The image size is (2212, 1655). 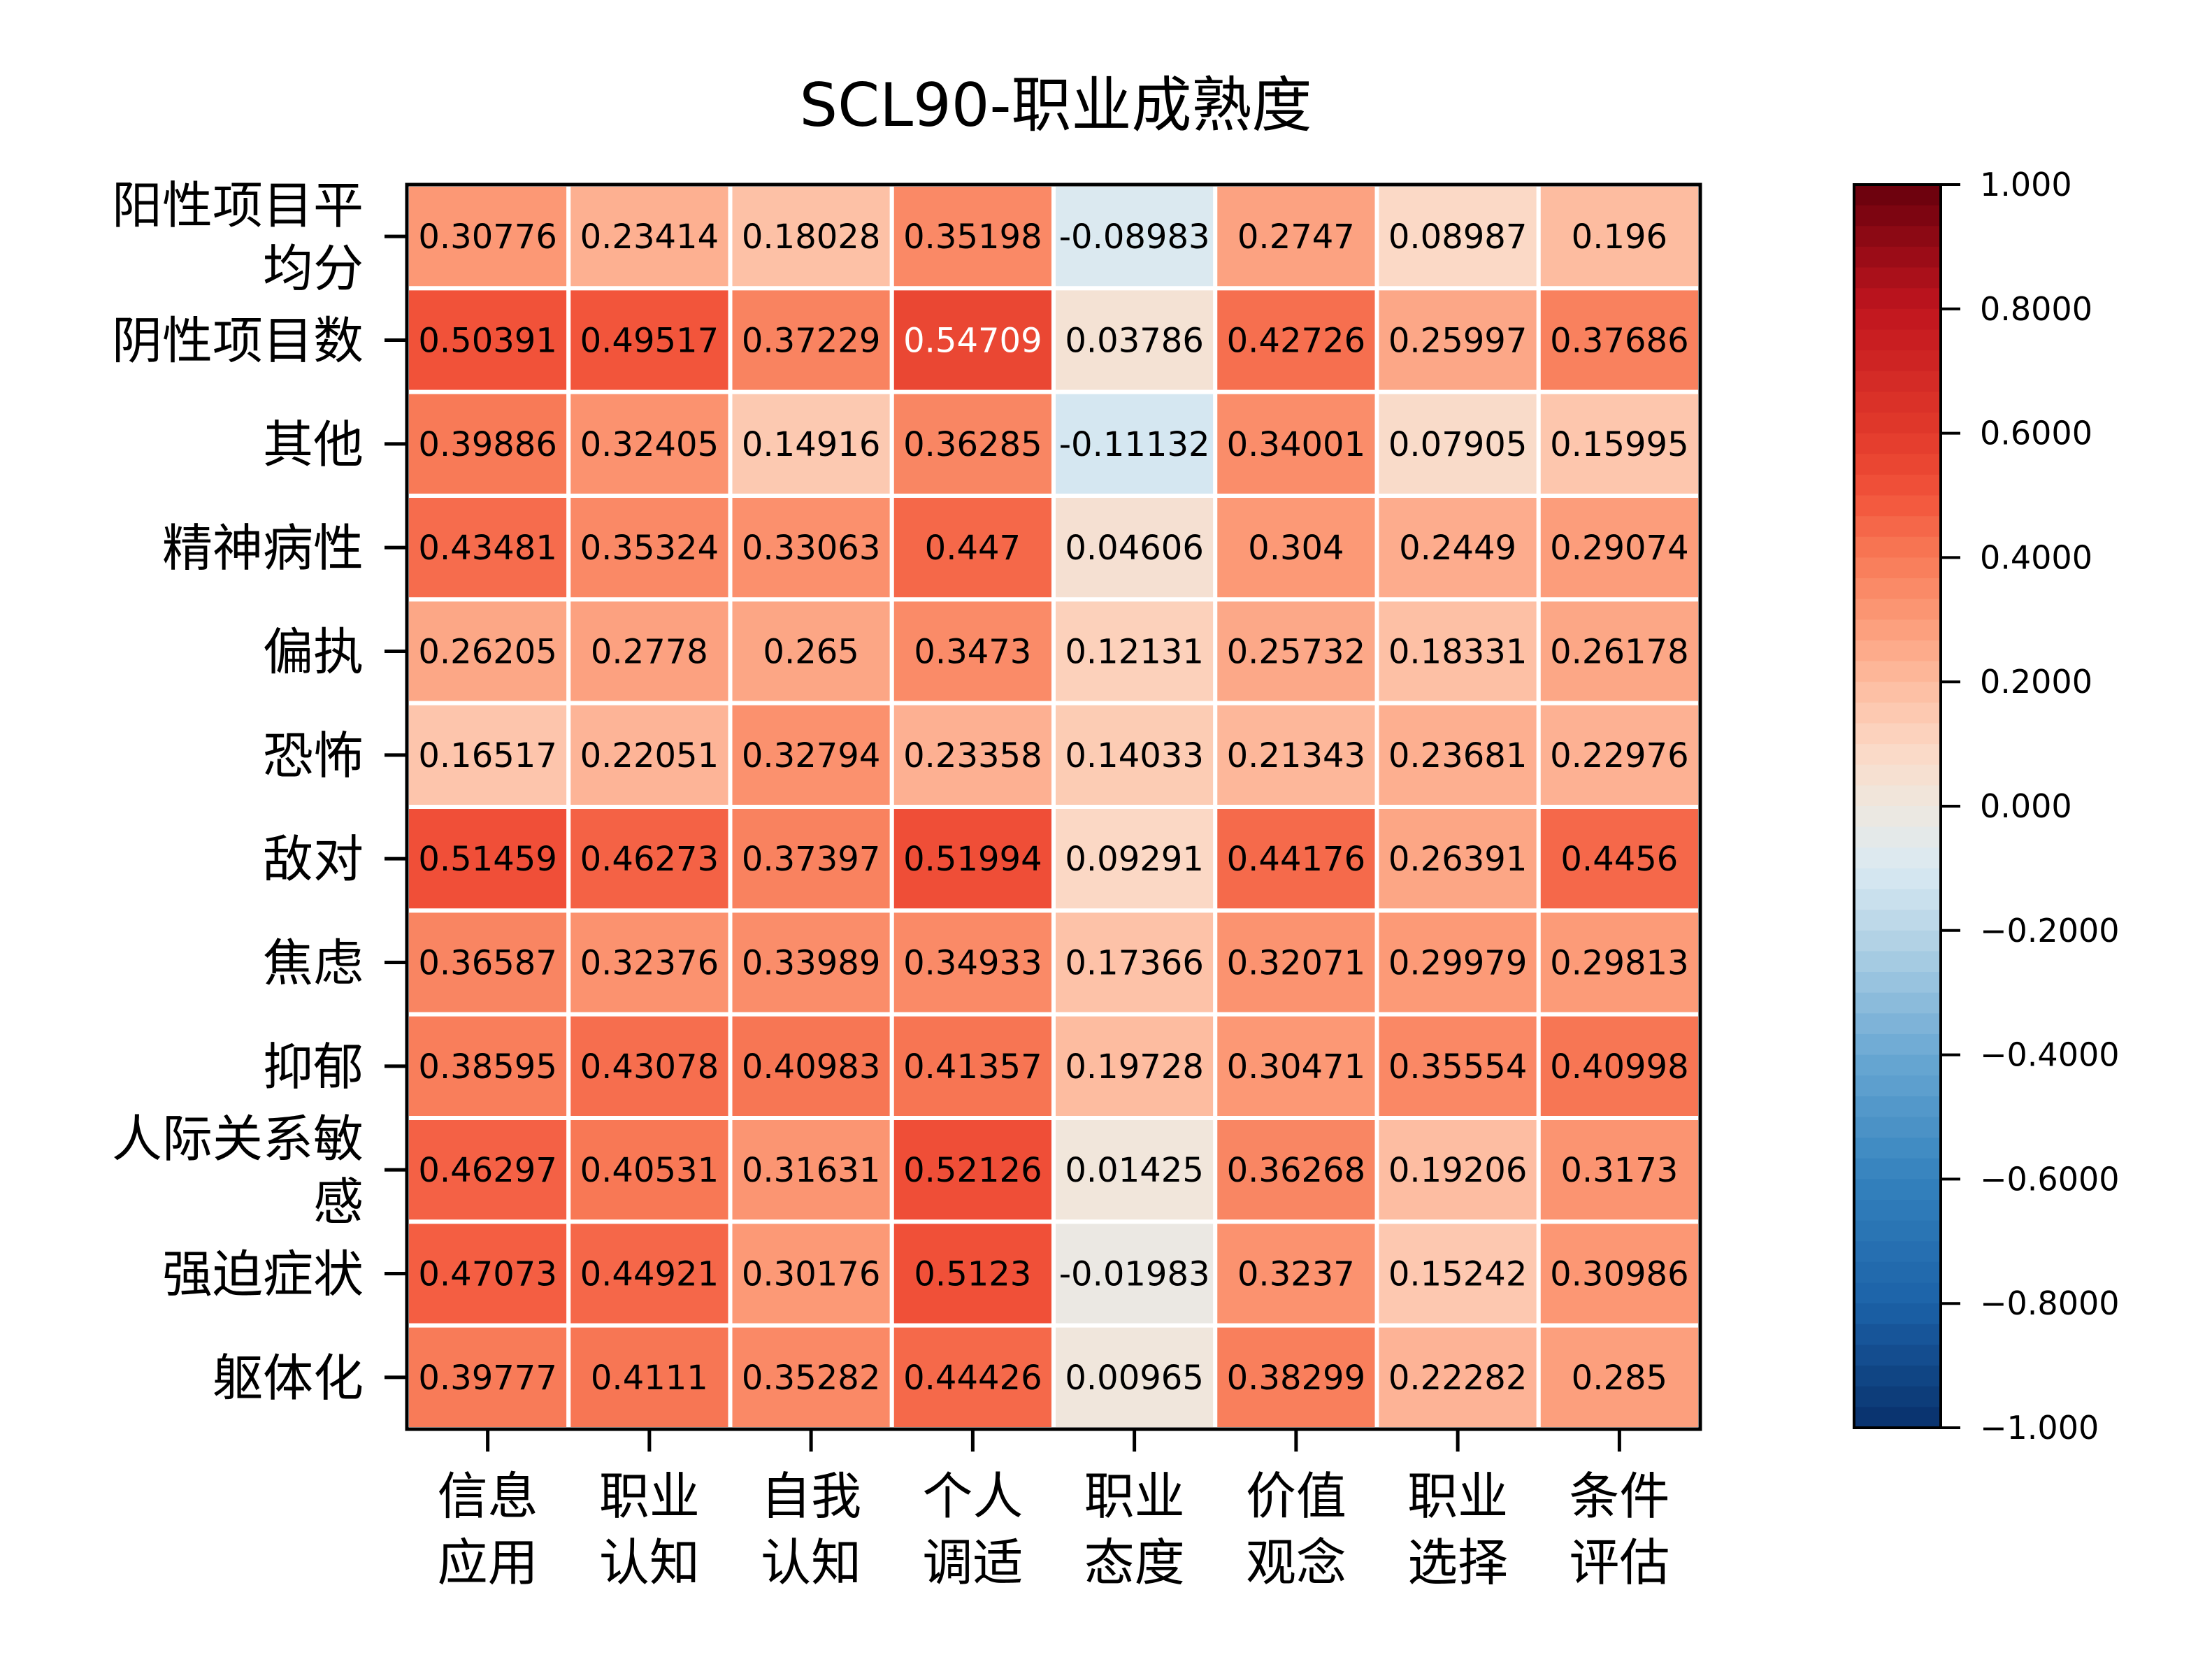 I want to click on cell-value-label: 0.447, so click(x=973, y=548).